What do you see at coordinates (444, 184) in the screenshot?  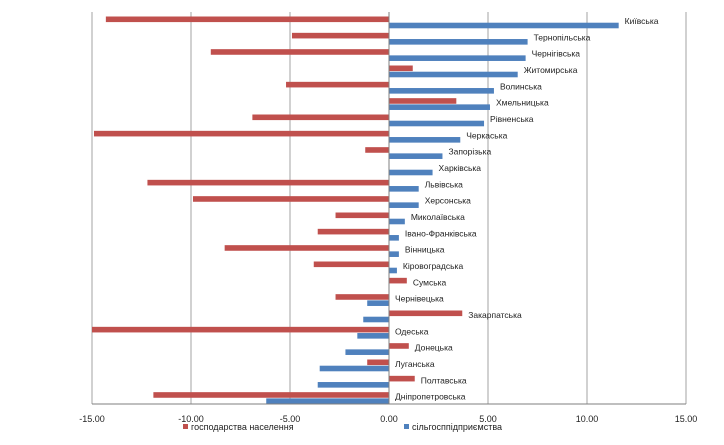 I see `category-label: Львівська` at bounding box center [444, 184].